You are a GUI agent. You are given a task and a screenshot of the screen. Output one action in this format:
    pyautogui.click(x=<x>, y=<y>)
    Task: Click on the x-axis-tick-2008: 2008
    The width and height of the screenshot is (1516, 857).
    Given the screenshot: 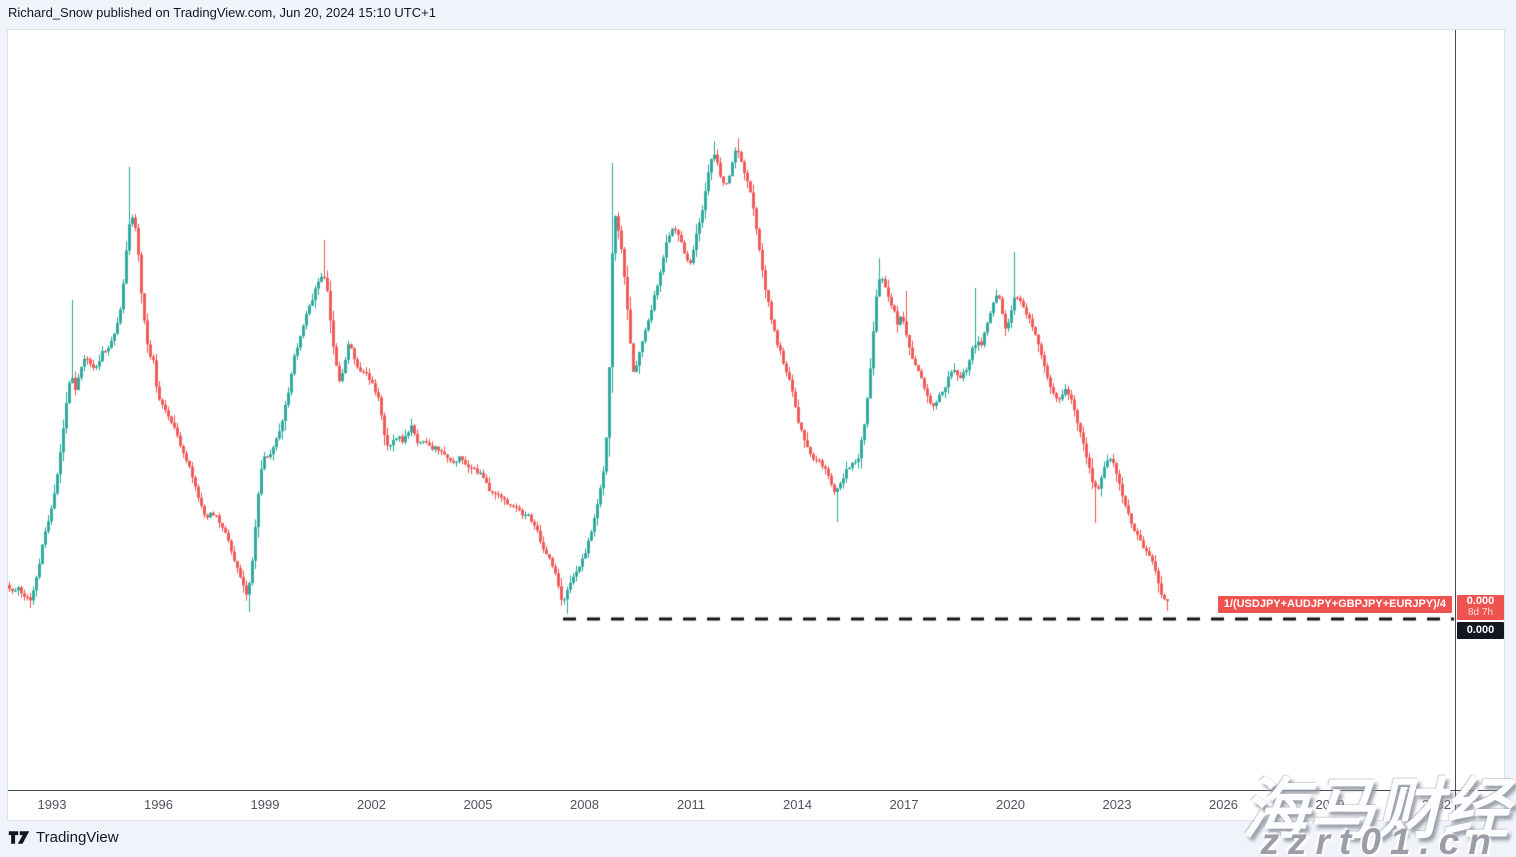 What is the action you would take?
    pyautogui.click(x=584, y=804)
    